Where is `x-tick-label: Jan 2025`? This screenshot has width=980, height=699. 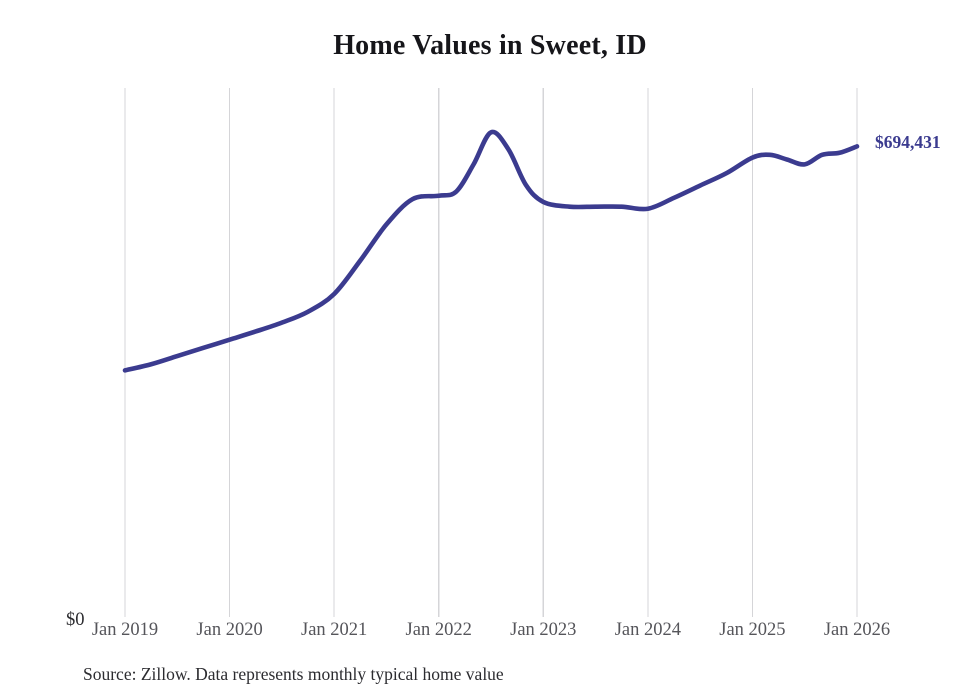 x-tick-label: Jan 2025 is located at coordinates (752, 630).